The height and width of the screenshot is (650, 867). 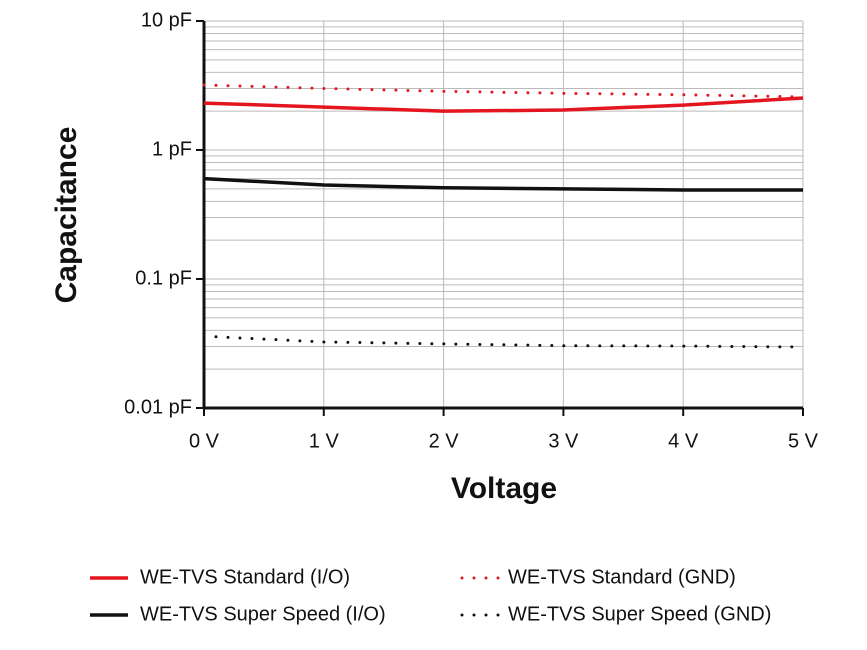 I want to click on legend-label: WE-TVS Standard (I/O), so click(x=245, y=577).